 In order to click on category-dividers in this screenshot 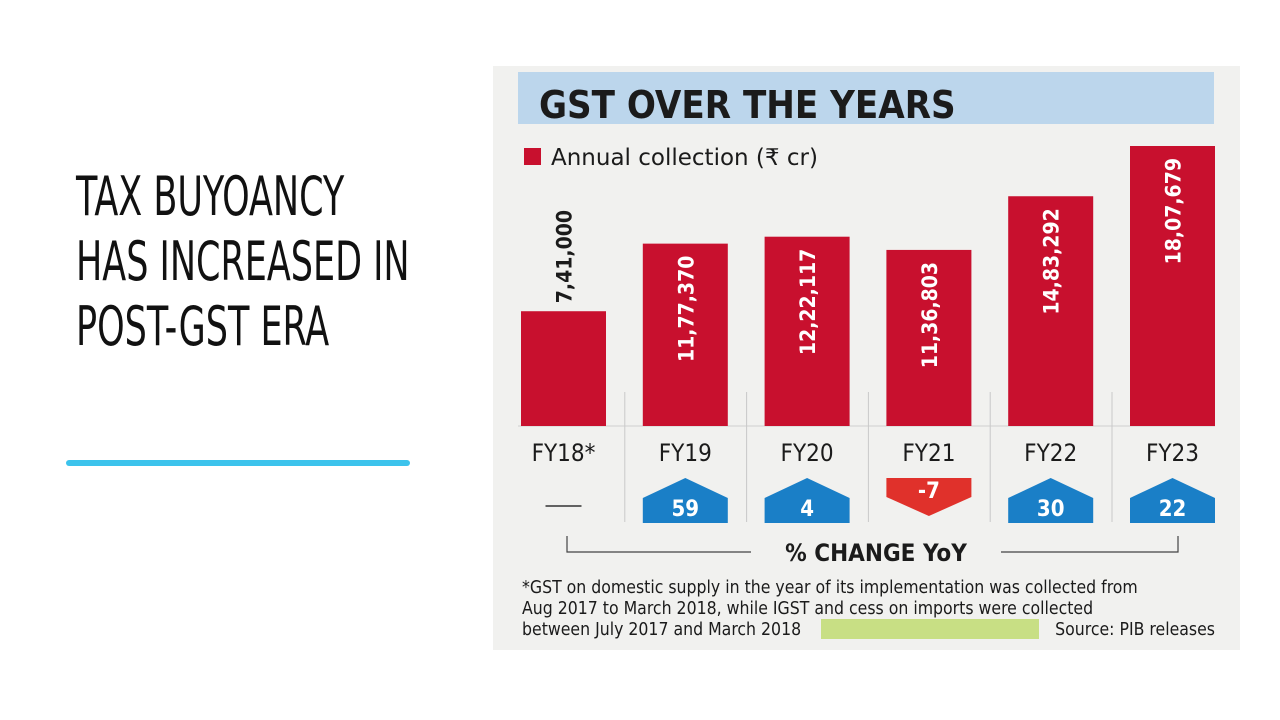, I will do `click(868, 457)`.